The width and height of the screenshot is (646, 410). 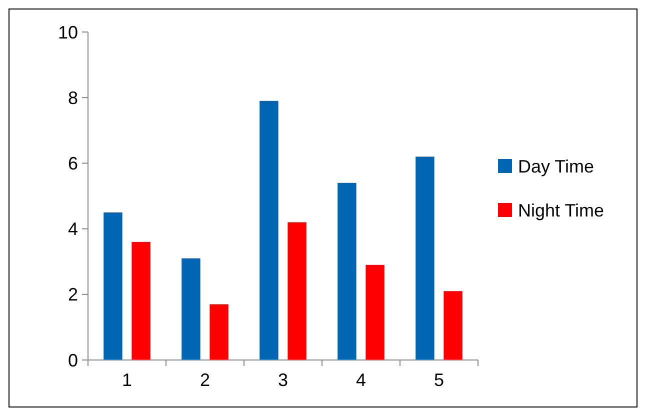 What do you see at coordinates (439, 380) in the screenshot?
I see `x-tick-label: 5` at bounding box center [439, 380].